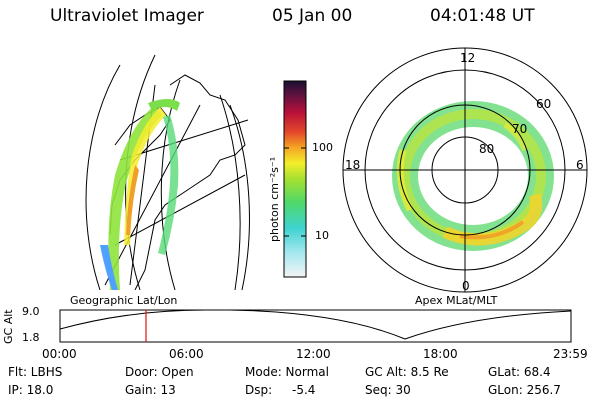 This screenshot has height=400, width=600. What do you see at coordinates (124, 300) in the screenshot?
I see `geographic-map-label: Geographic Lat/Lon` at bounding box center [124, 300].